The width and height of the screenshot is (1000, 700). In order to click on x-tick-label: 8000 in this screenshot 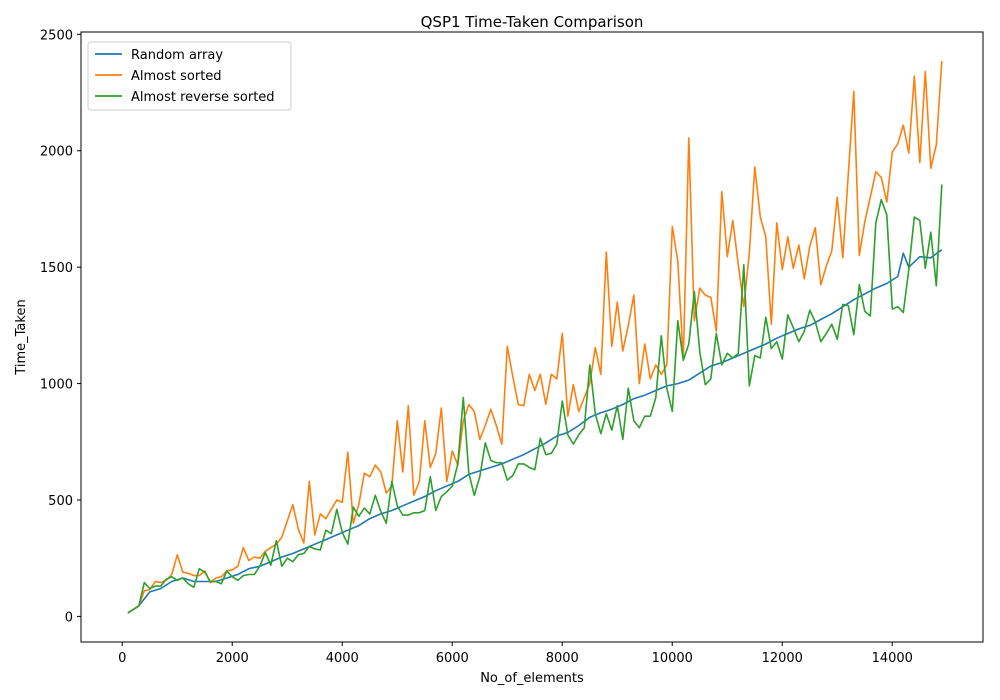, I will do `click(562, 658)`.